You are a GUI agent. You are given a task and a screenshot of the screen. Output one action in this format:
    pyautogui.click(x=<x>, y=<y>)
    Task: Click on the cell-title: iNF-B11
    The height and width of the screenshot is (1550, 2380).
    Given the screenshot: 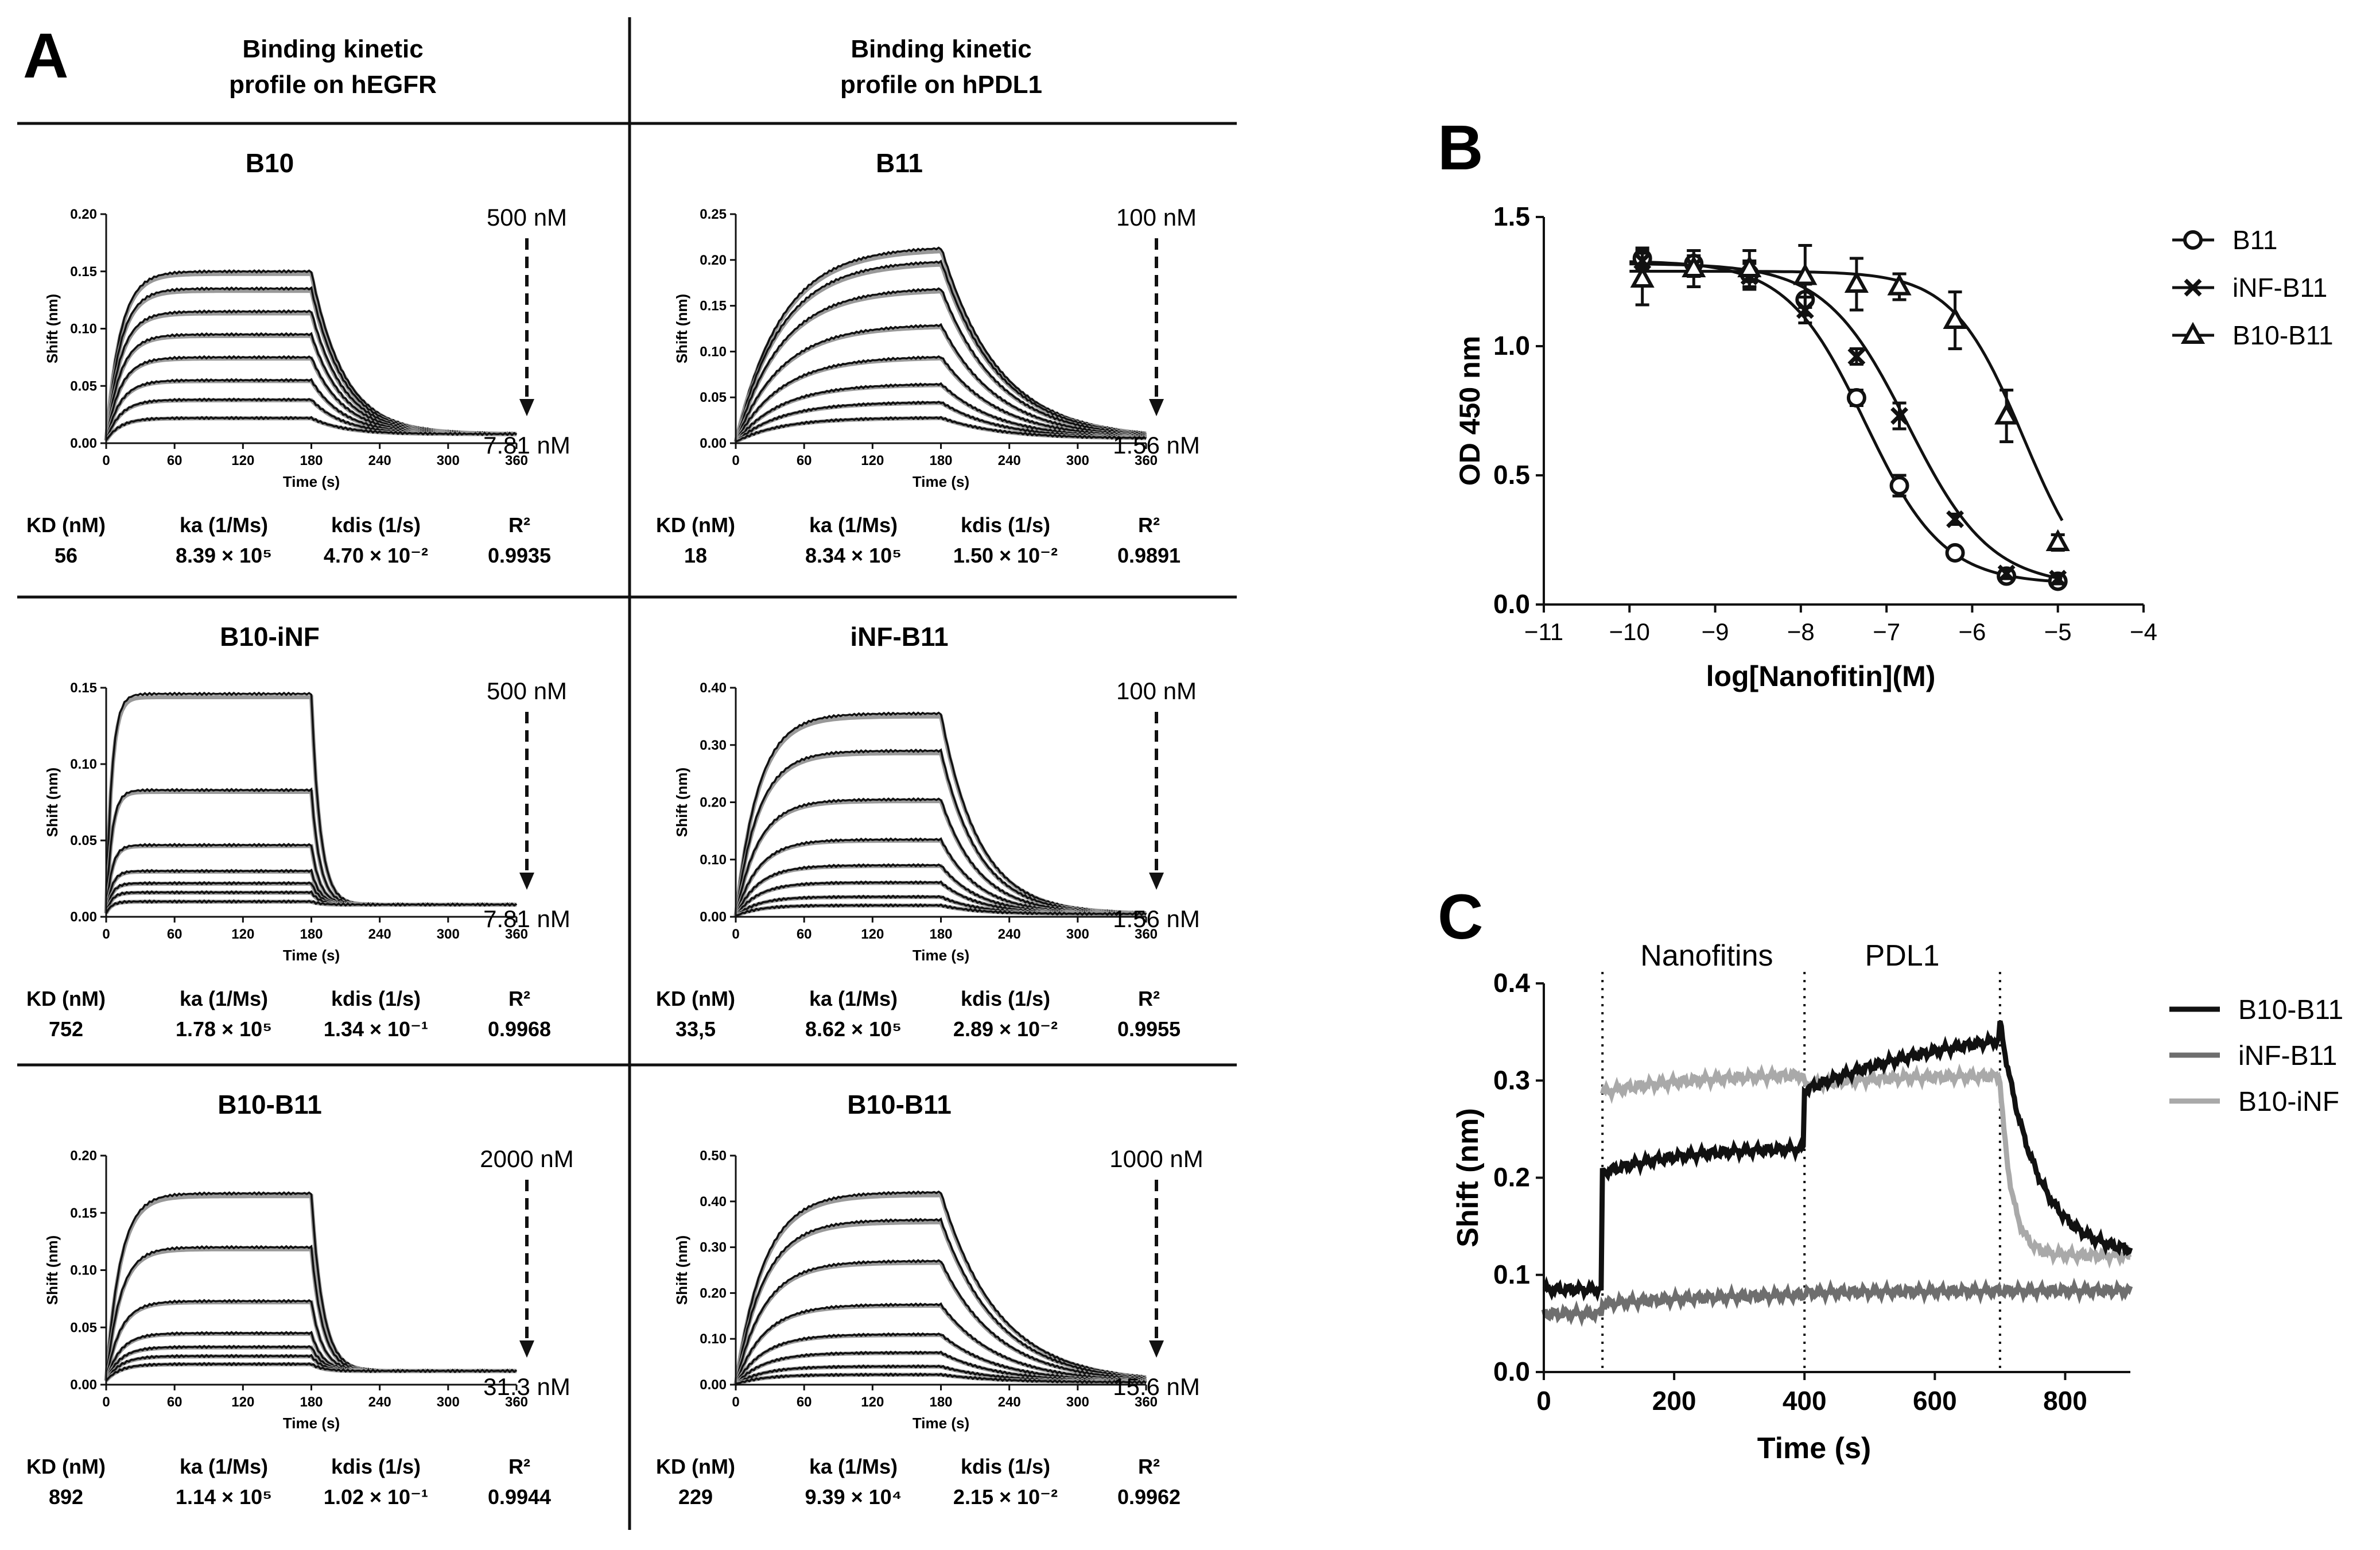 What is the action you would take?
    pyautogui.click(x=899, y=637)
    